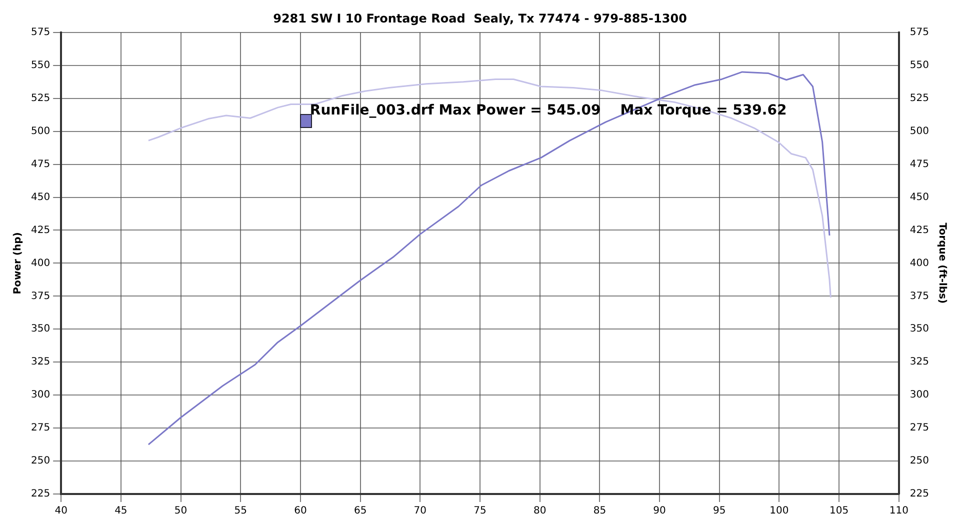 The height and width of the screenshot is (532, 960). I want to click on y2-tick-label: 325, so click(920, 362).